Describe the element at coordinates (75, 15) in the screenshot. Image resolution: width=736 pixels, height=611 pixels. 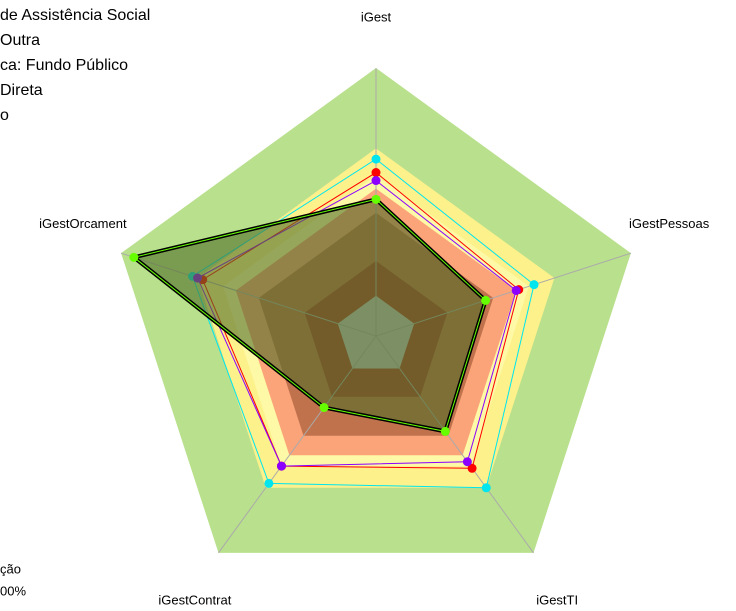
I see `legend-text: de Assistência Social` at that location.